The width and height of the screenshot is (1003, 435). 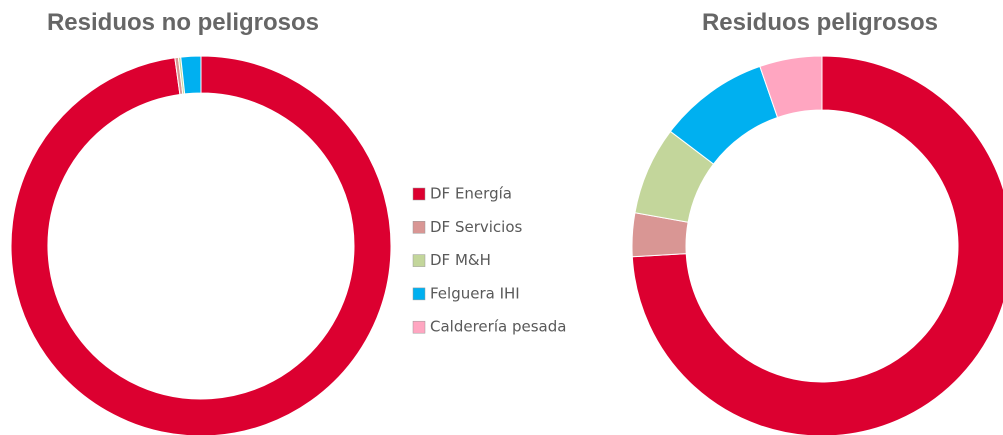 I want to click on chart-title: Residuos peligrosos, so click(x=820, y=22).